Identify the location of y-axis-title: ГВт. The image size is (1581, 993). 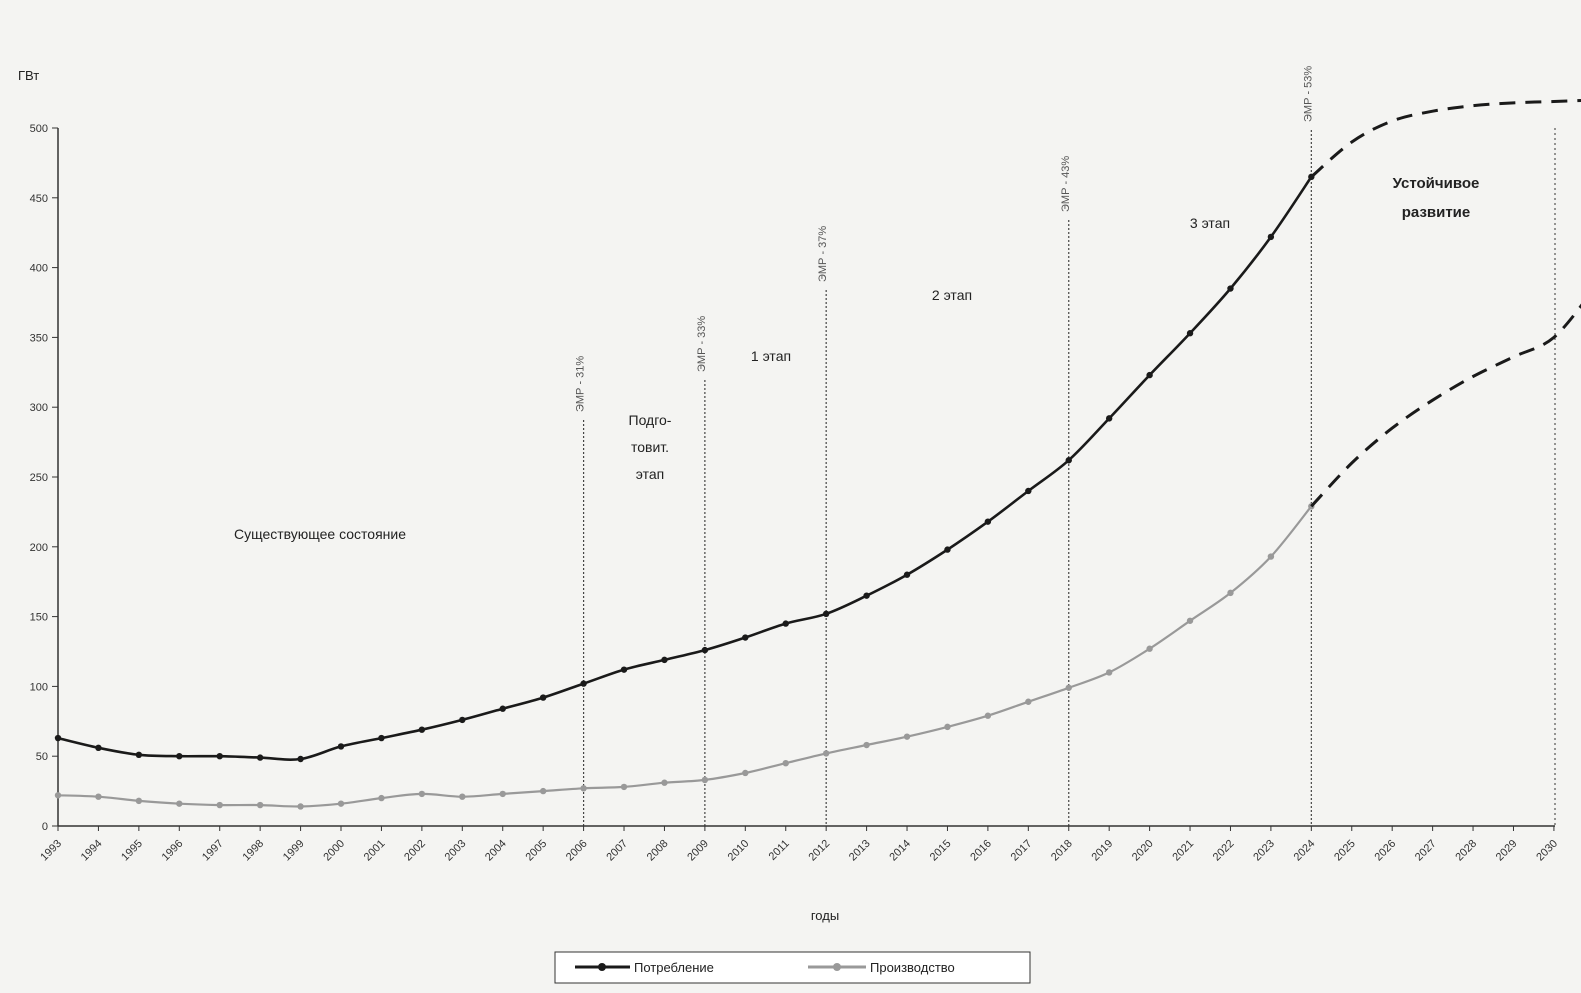
(28, 75).